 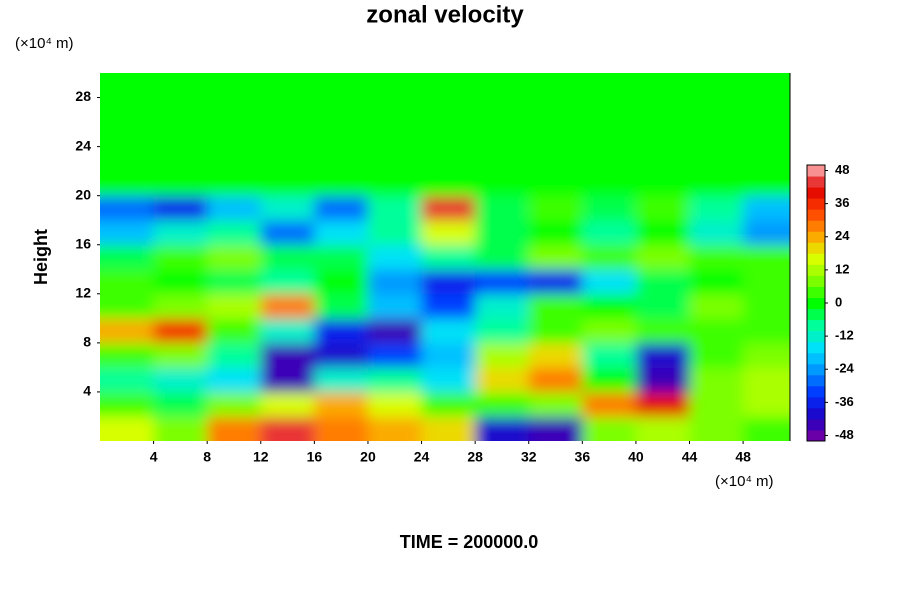 I want to click on colorbar-tick-label: 48, so click(x=842, y=169).